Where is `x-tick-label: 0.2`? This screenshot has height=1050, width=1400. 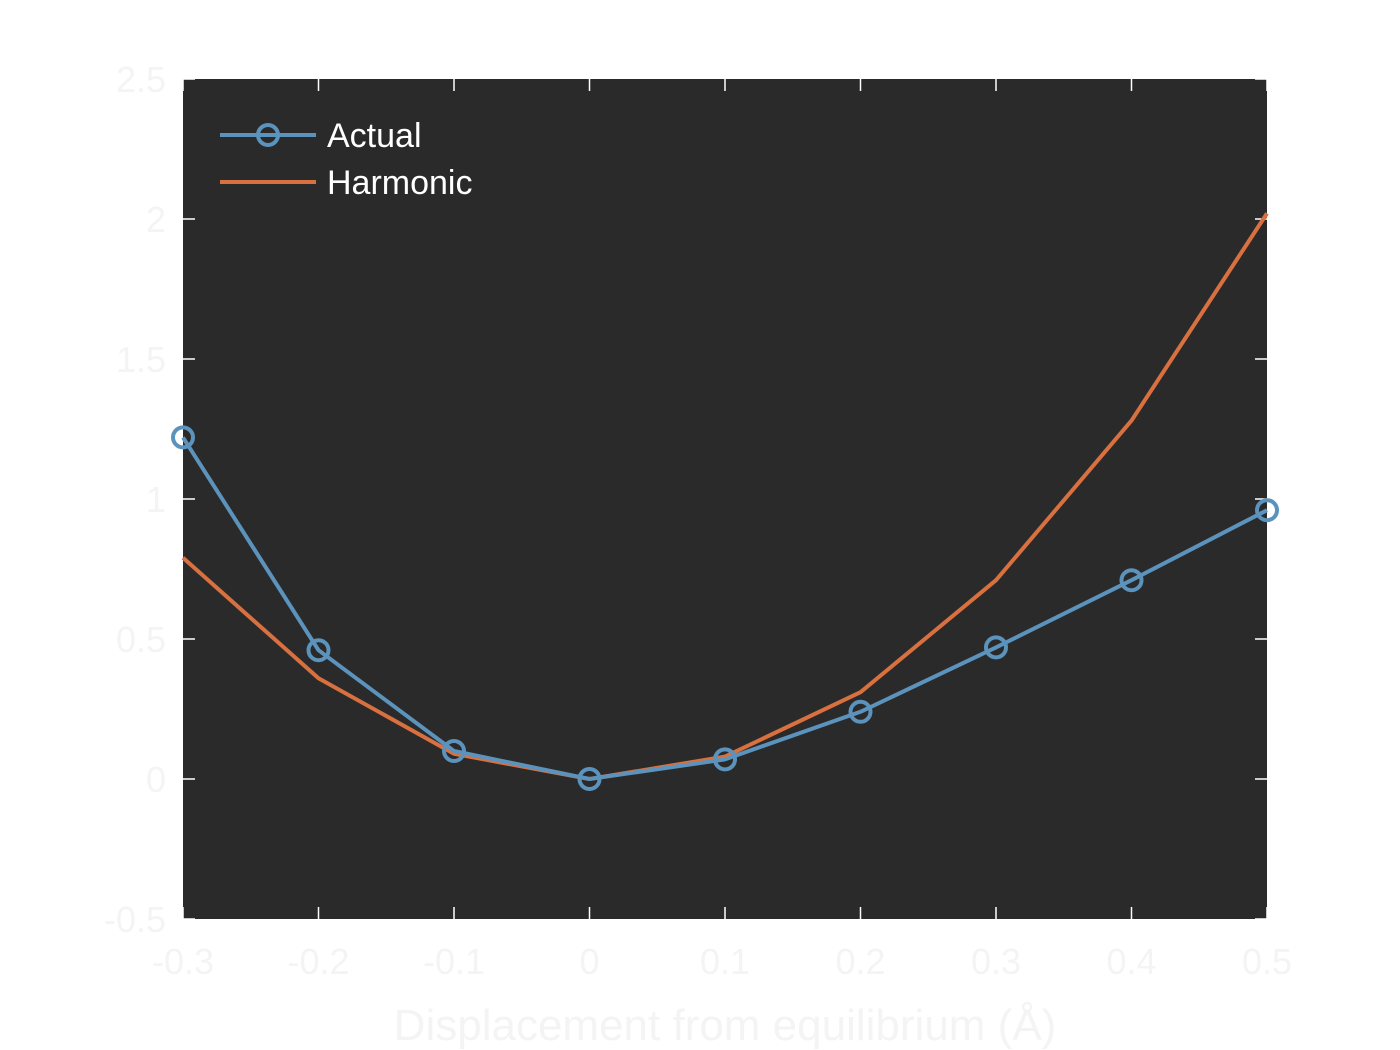
x-tick-label: 0.2 is located at coordinates (860, 961).